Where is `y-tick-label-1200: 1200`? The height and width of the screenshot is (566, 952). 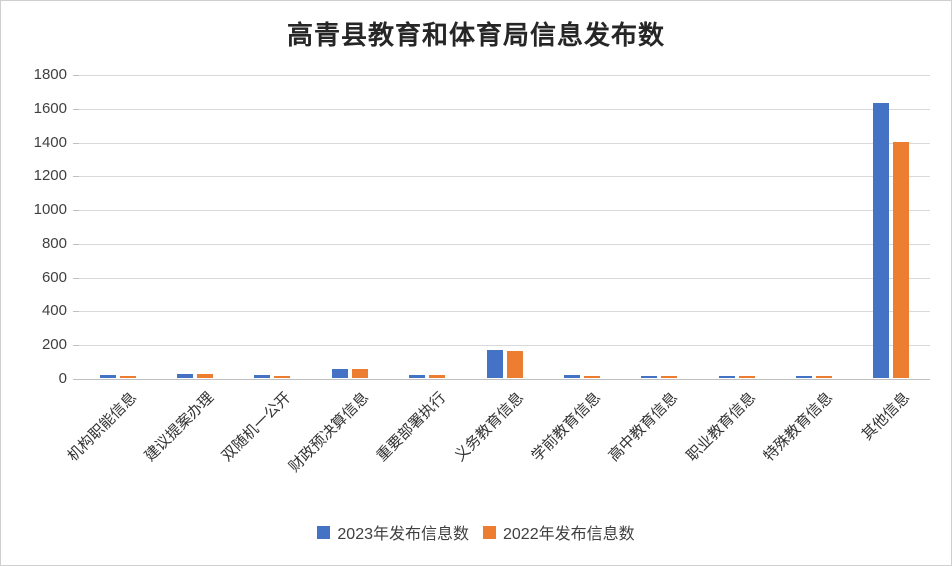
y-tick-label-1200: 1200 is located at coordinates (50, 176).